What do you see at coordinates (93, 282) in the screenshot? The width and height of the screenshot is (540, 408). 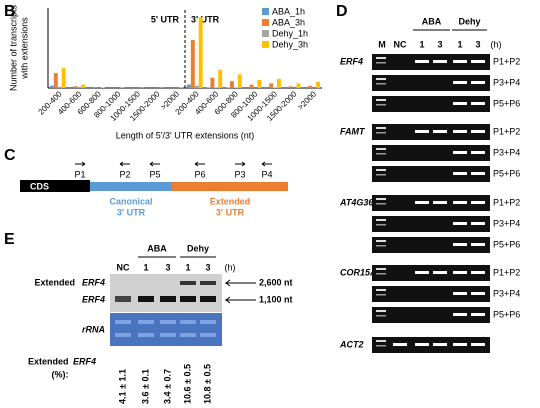 I see `band-label: ERF4` at bounding box center [93, 282].